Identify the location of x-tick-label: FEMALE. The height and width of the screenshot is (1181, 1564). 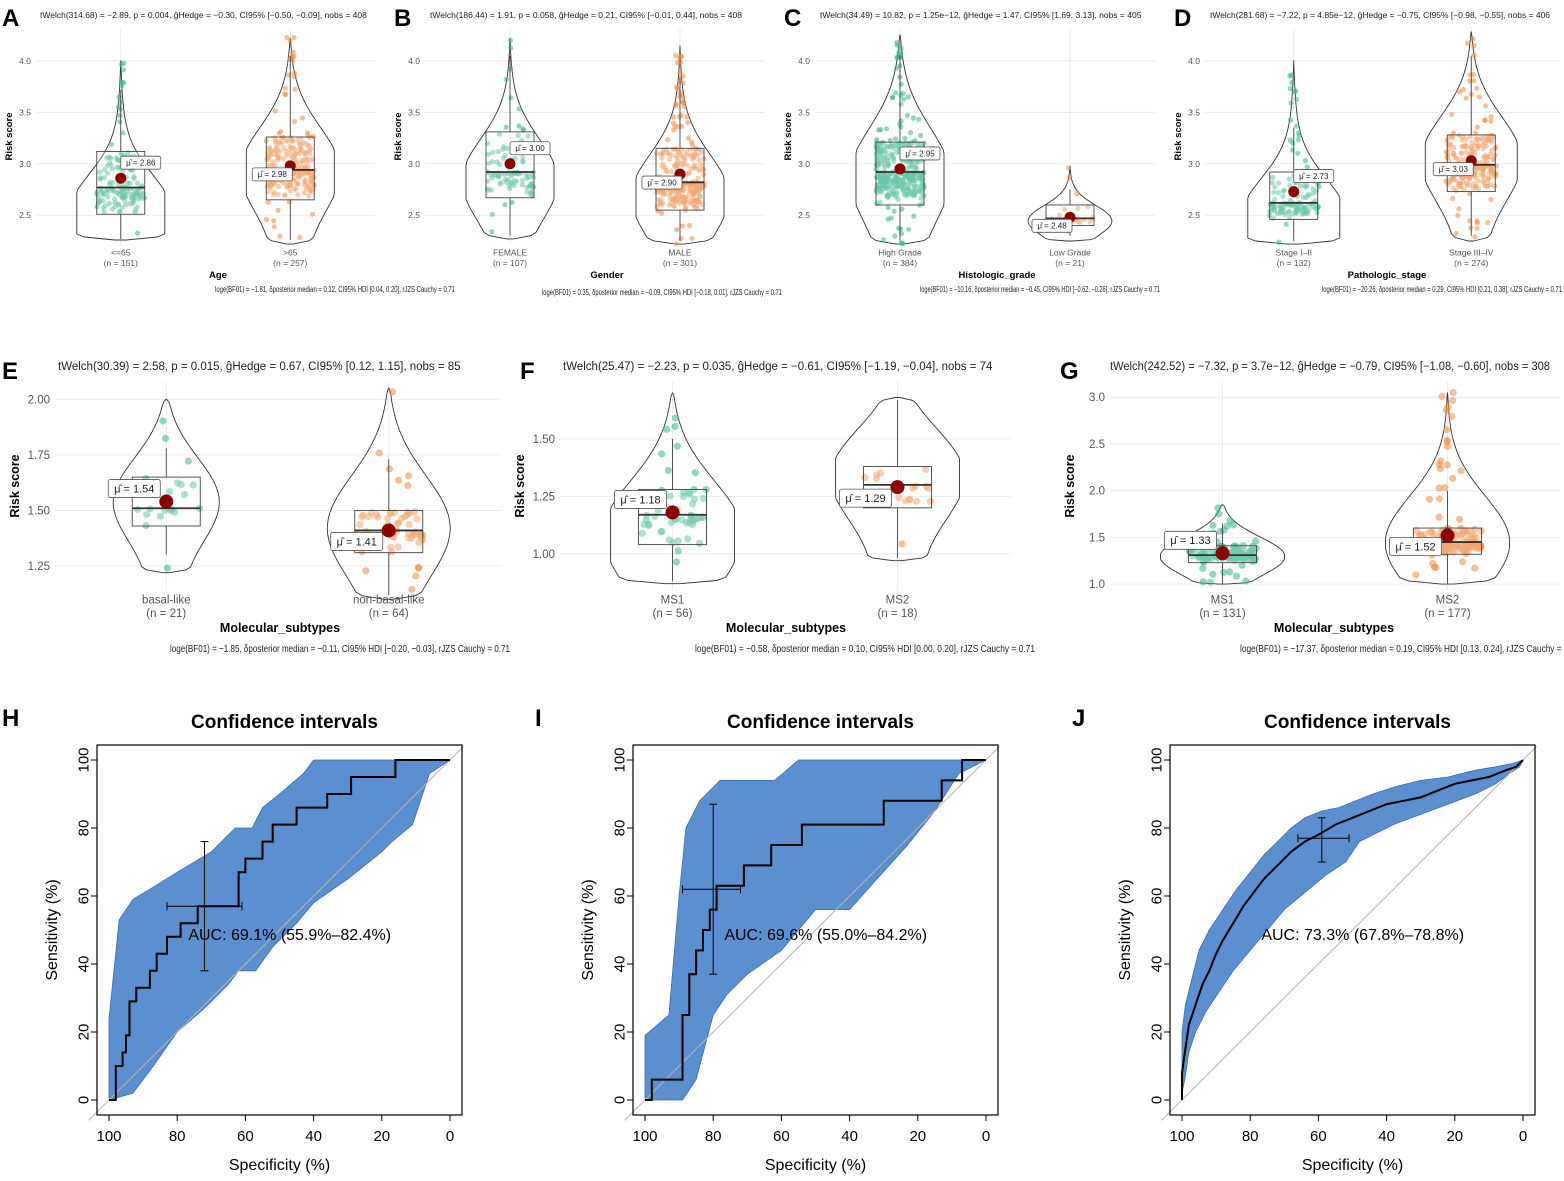
(510, 253).